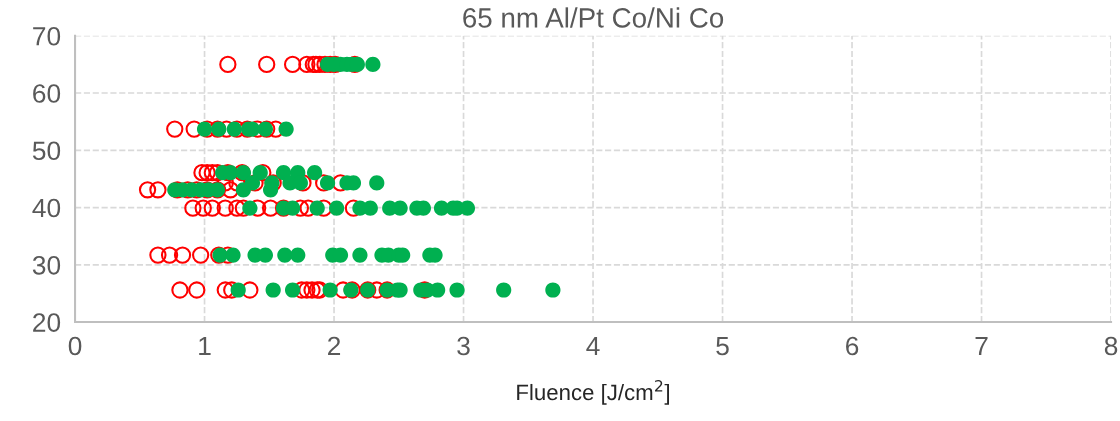 The width and height of the screenshot is (1120, 421). Describe the element at coordinates (981, 346) in the screenshot. I see `x-tick-label: 7` at that location.